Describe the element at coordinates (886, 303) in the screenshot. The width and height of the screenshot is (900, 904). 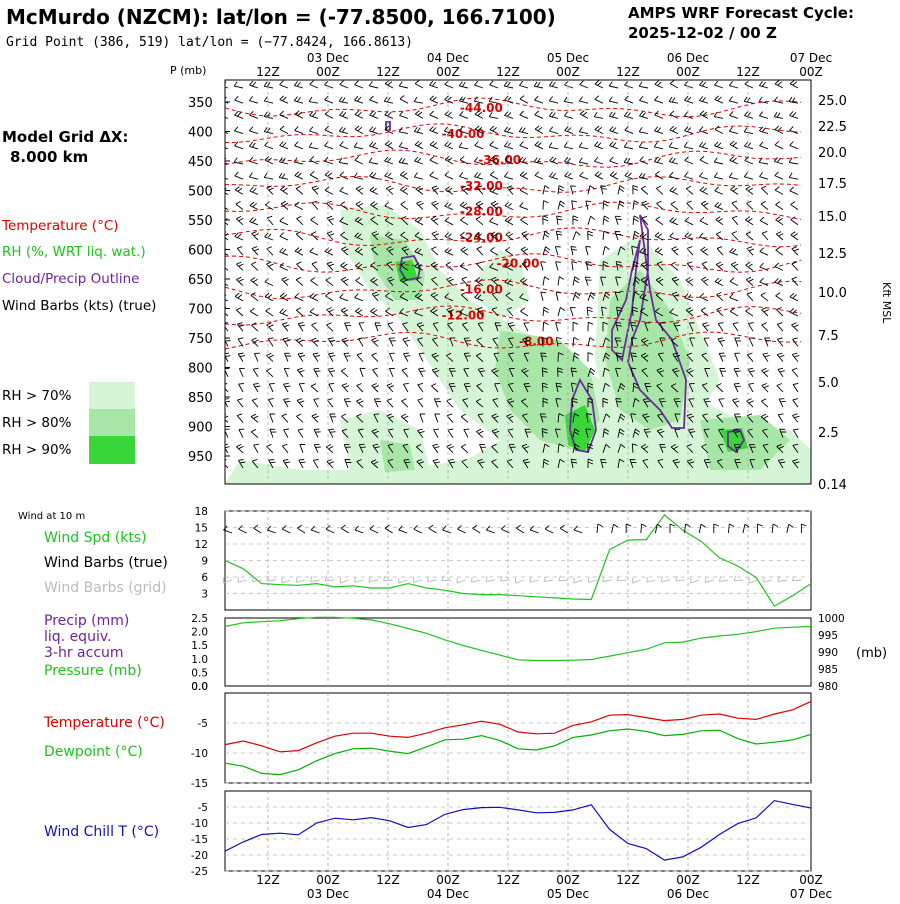
I see `height-axis-title: Kft MSL` at that location.